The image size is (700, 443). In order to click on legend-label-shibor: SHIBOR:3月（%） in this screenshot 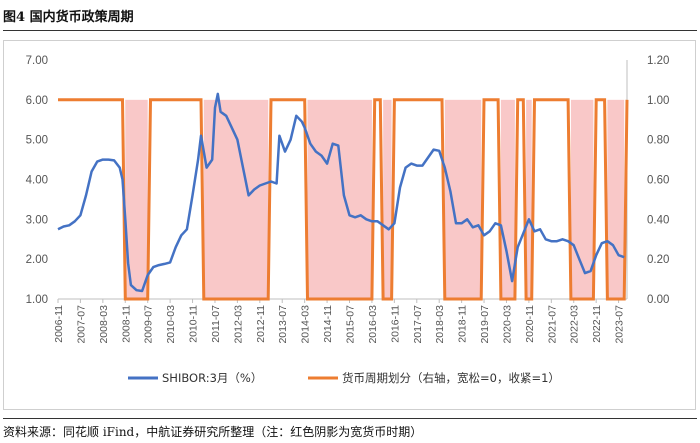, I will do `click(212, 378)`.